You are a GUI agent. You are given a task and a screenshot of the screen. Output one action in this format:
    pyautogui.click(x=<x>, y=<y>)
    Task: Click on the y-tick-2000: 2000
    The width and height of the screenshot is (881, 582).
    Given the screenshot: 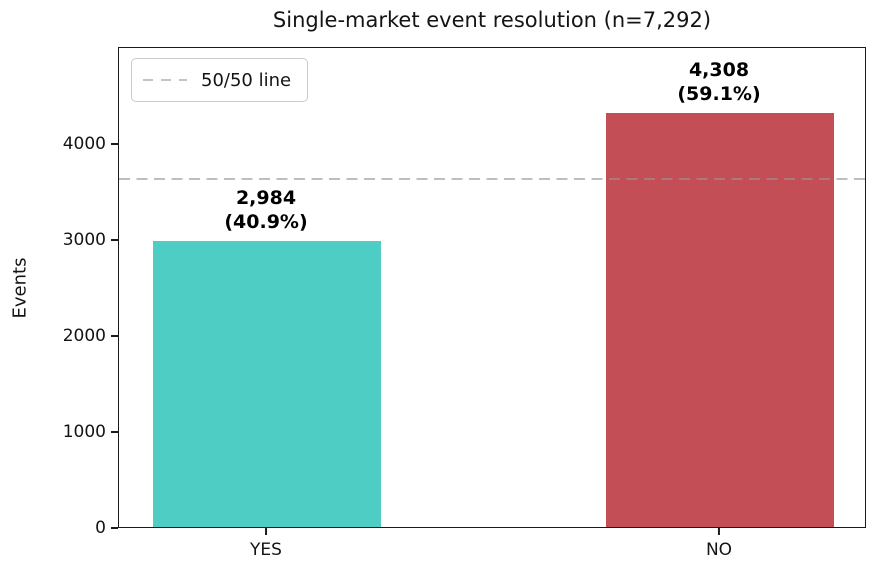 What is the action you would take?
    pyautogui.click(x=59, y=336)
    